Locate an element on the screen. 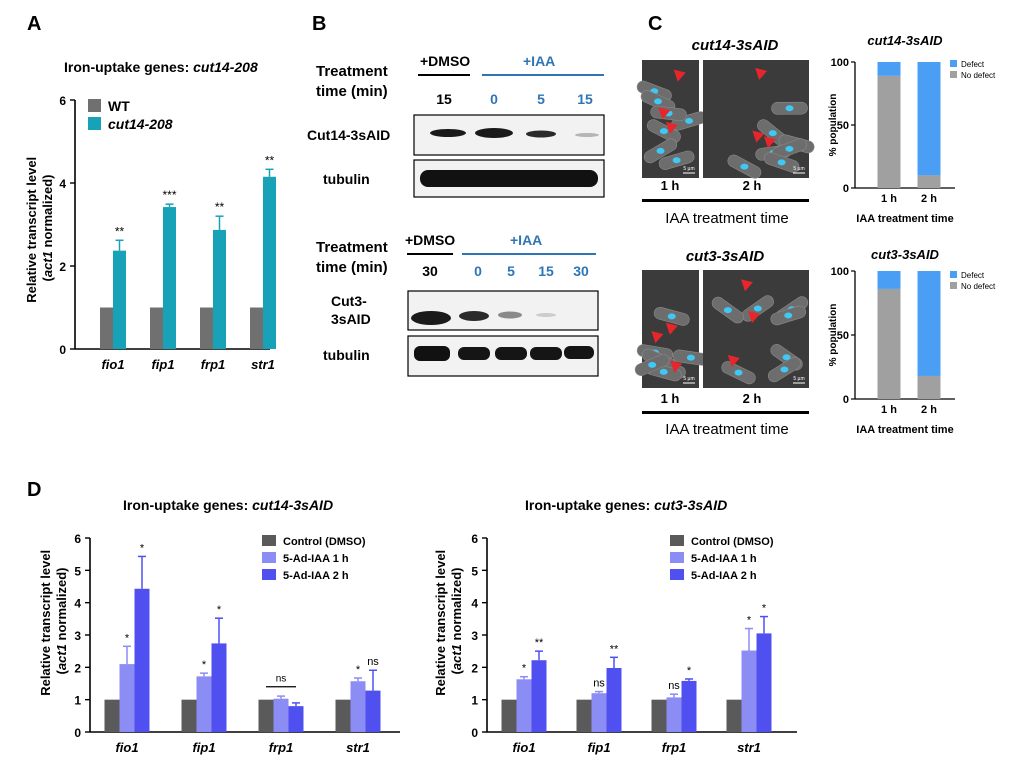 Image resolution: width=1022 pixels, height=763 pixels. chart-c-bottom: 0 50 100 1 h 2 h is located at coordinates (893, 341).